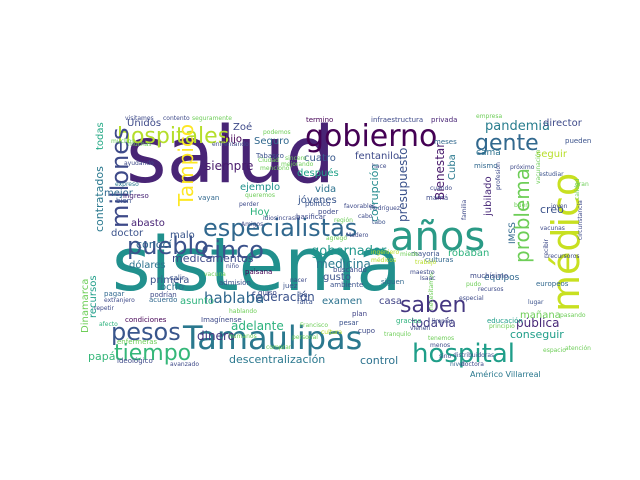  Describe the element at coordinates (267, 293) in the screenshot. I see `word-117: quiso` at that location.